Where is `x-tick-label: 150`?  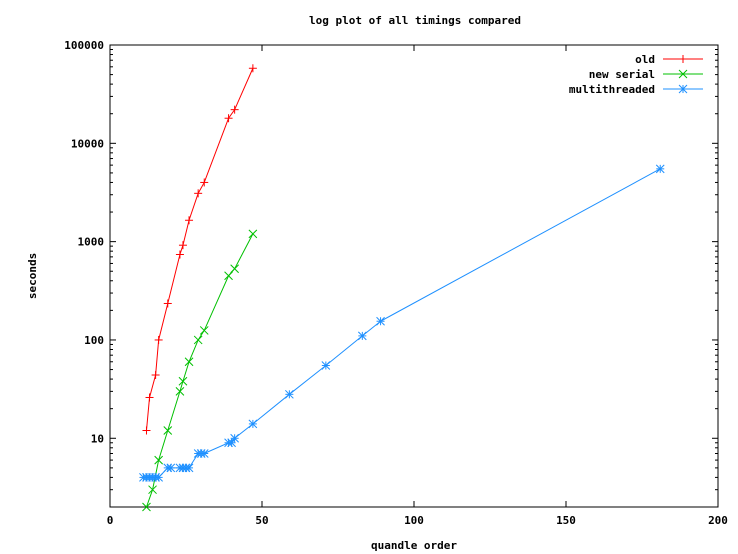 x-tick-label: 150 is located at coordinates (566, 520).